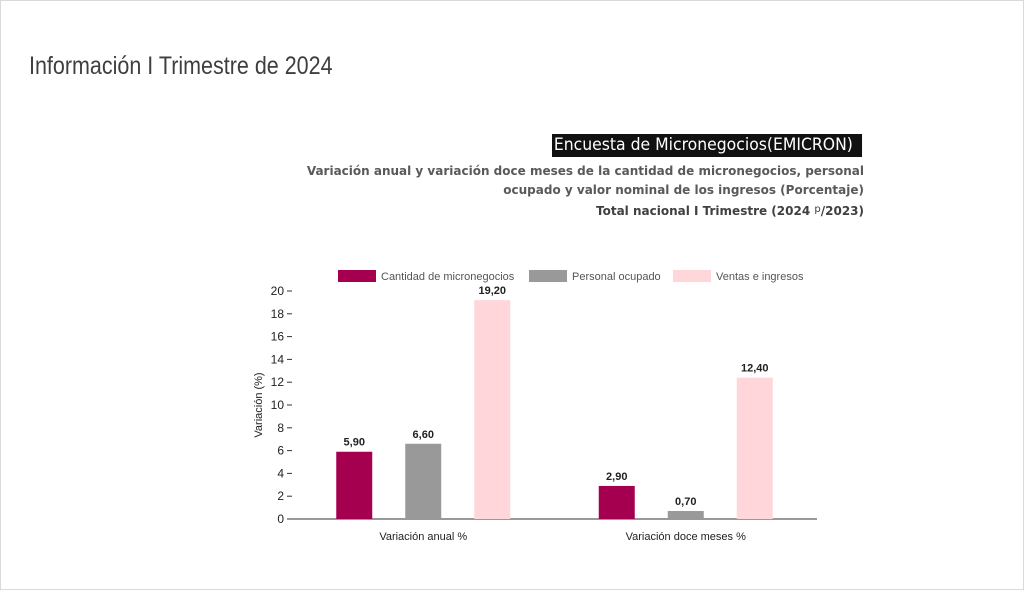 Image resolution: width=1024 pixels, height=590 pixels. Describe the element at coordinates (616, 477) in the screenshot. I see `data-label-1-0: 2,90` at that location.